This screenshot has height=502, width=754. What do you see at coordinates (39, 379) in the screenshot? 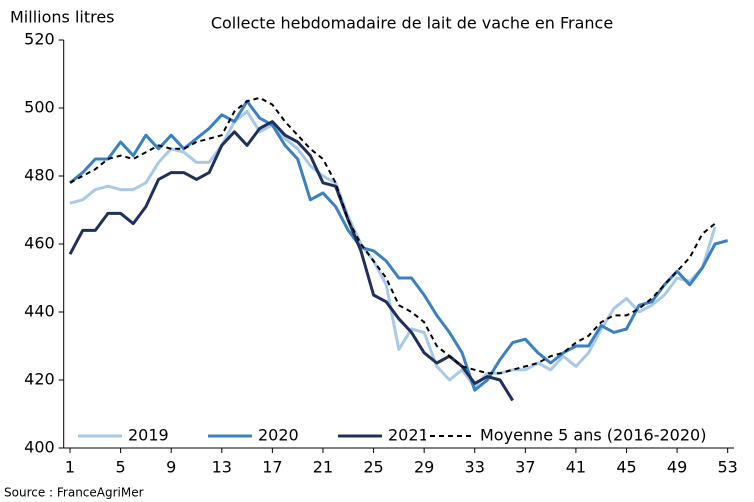
I see `y-tick-label: 420` at bounding box center [39, 379].